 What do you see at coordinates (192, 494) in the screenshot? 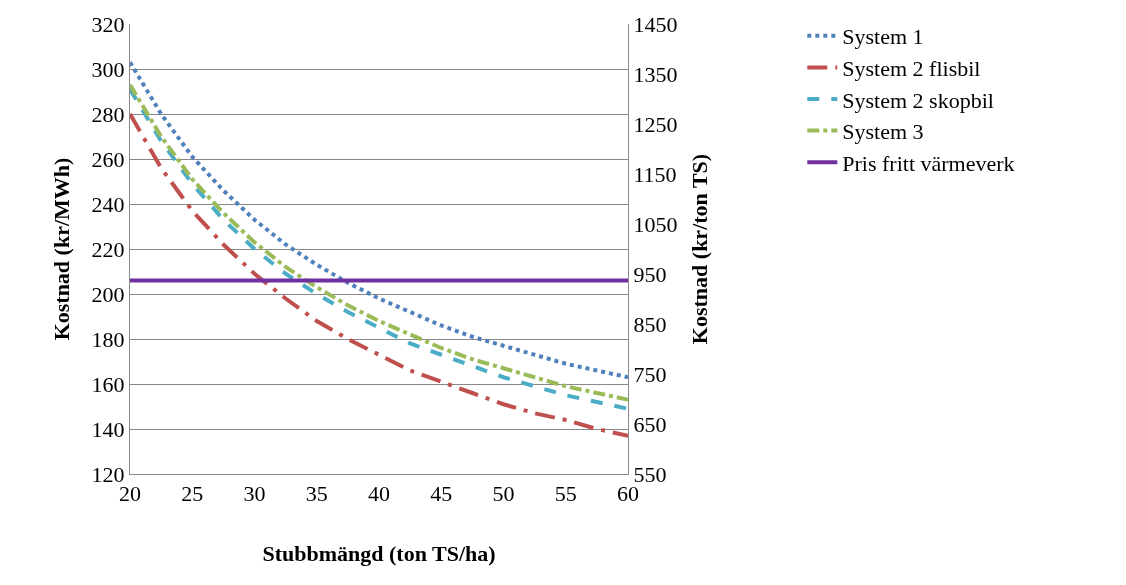
I see `x-tick-label: 25` at bounding box center [192, 494].